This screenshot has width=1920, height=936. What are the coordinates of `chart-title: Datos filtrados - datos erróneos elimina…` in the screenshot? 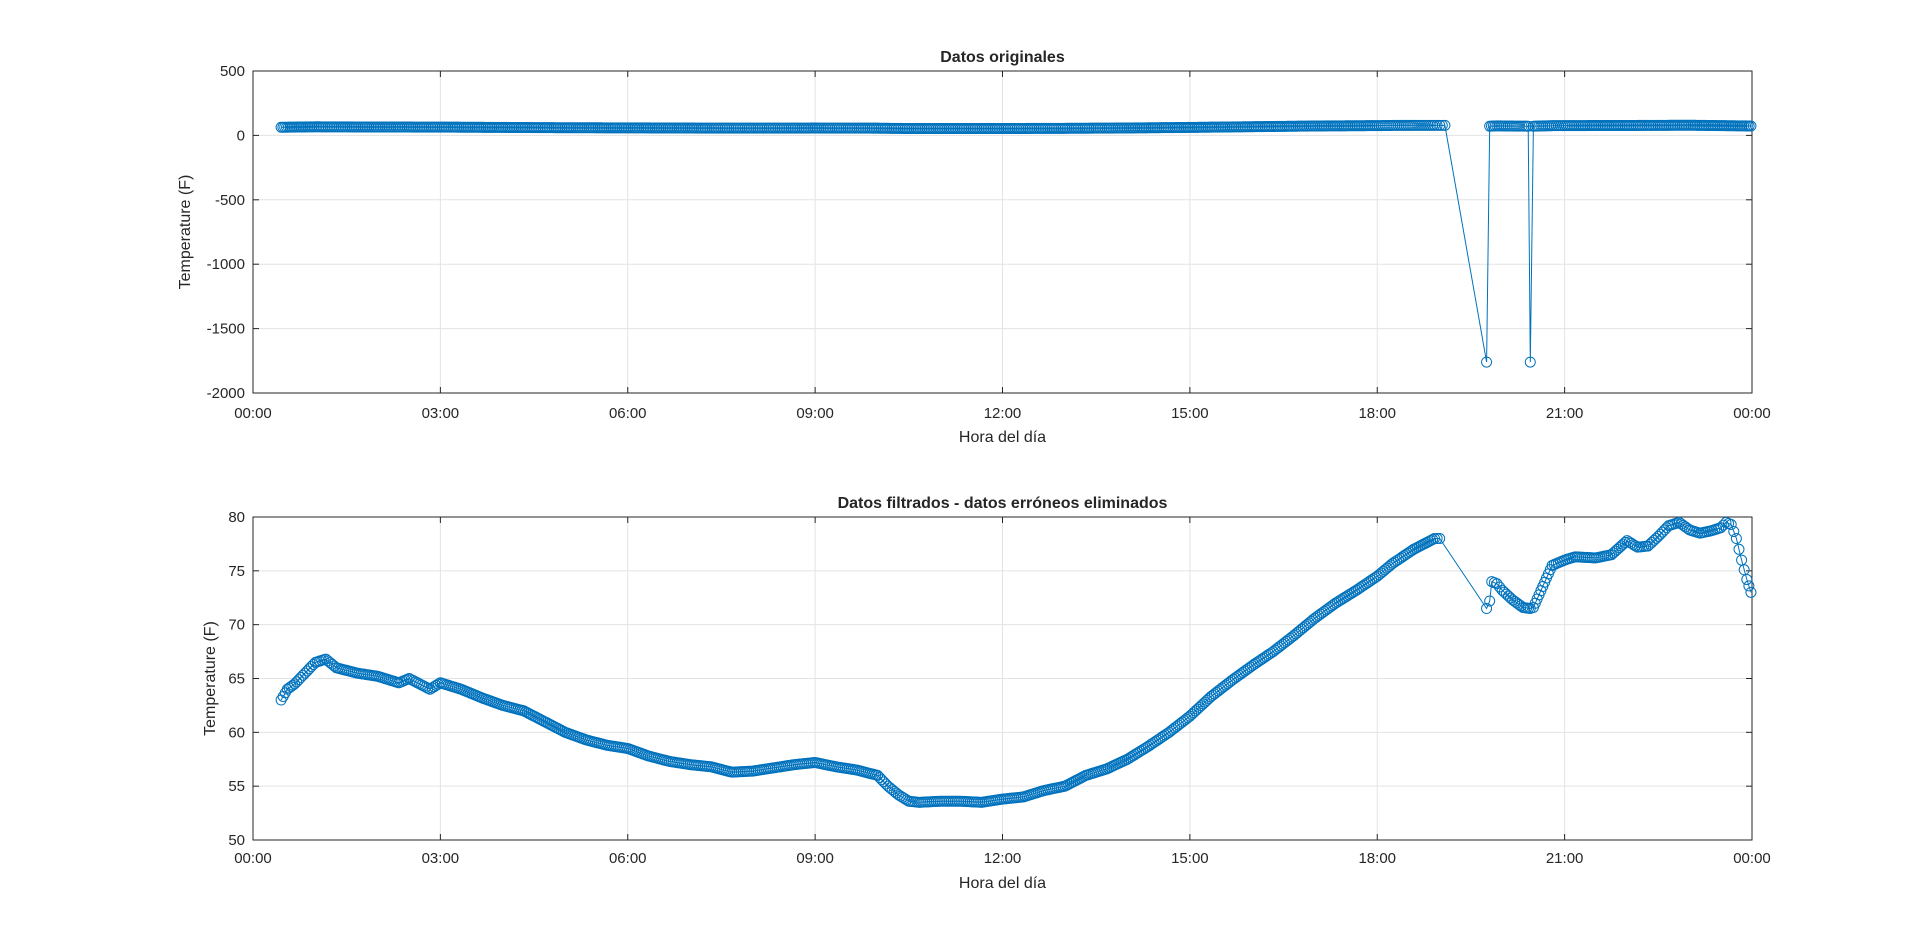 It's located at (1003, 503).